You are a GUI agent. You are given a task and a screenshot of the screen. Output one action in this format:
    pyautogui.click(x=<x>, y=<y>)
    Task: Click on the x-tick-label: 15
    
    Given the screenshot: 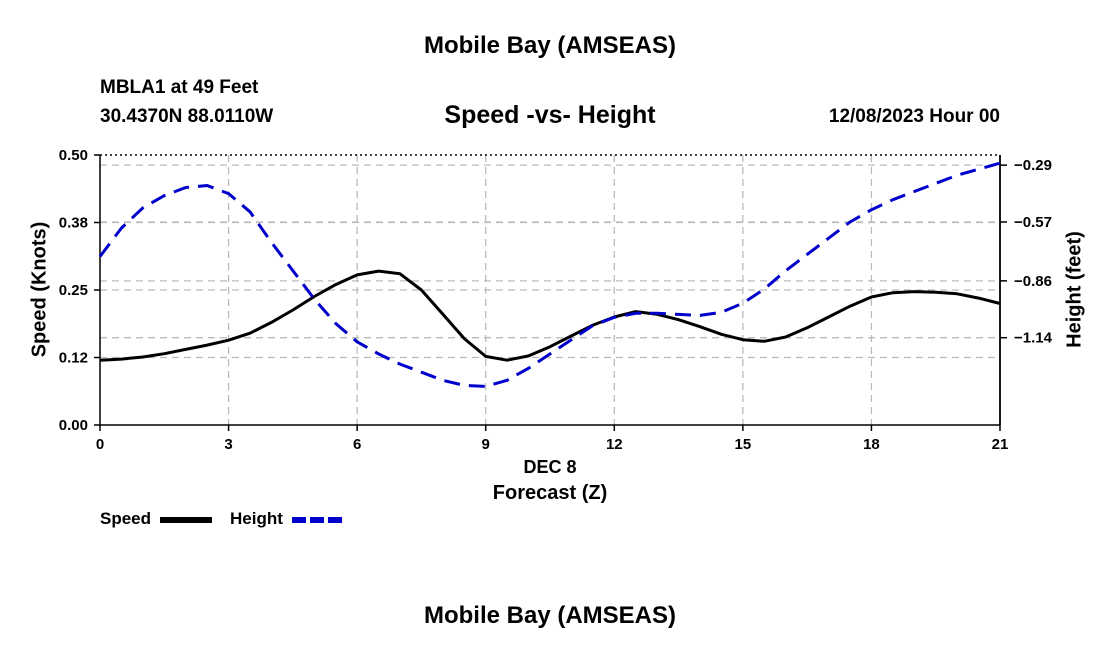 What is the action you would take?
    pyautogui.click(x=743, y=444)
    